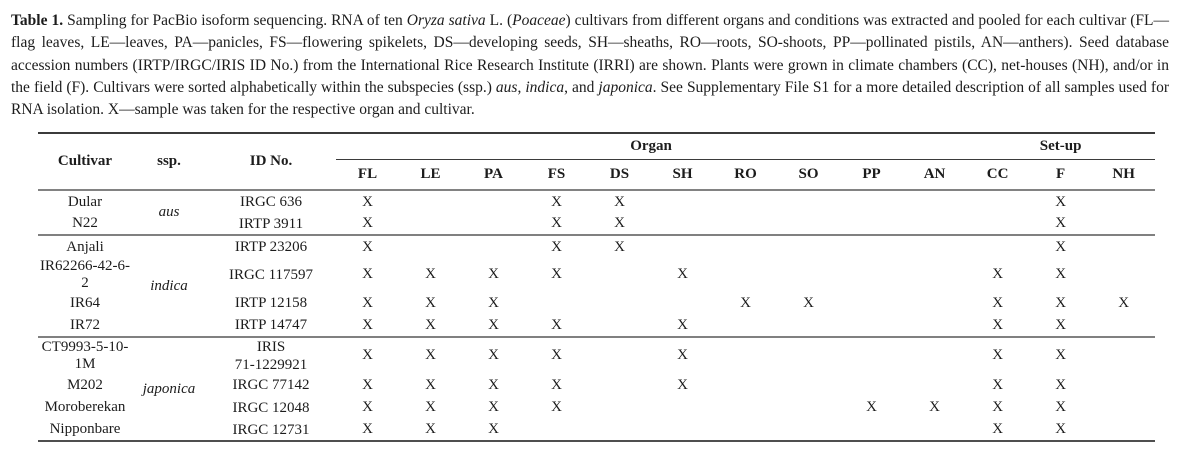  I want to click on id-cell: IRGC 117597, so click(271, 274).